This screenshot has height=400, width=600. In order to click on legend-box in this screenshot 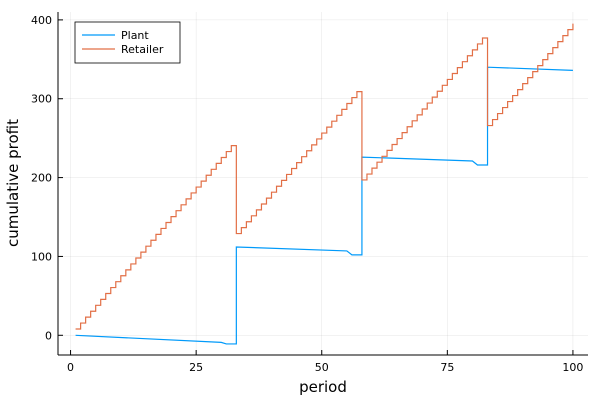, I will do `click(127, 42)`.